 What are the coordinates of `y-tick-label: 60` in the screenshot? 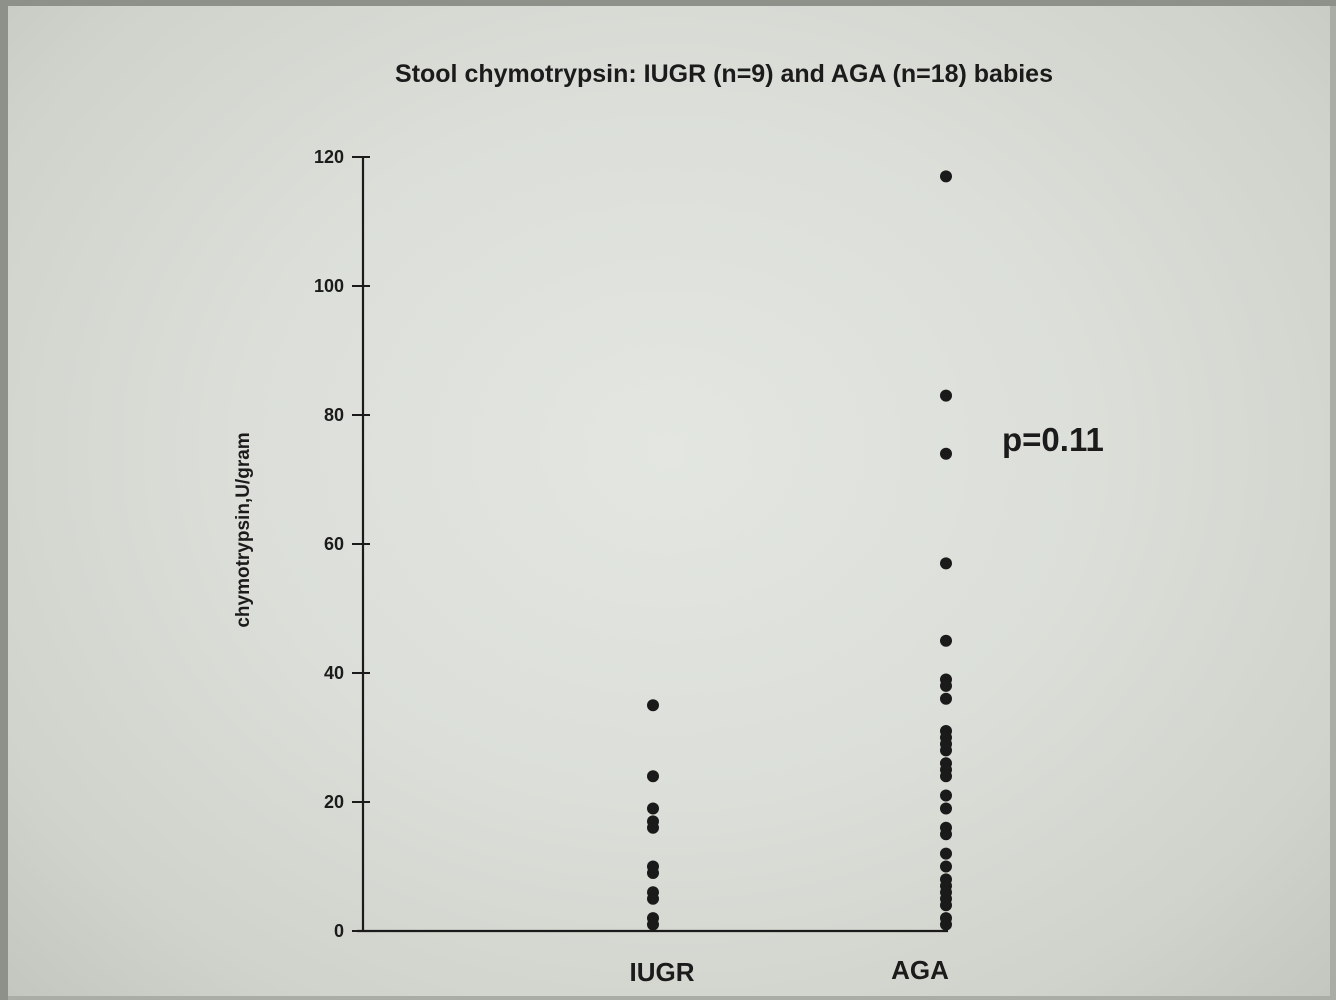 It's located at (334, 544).